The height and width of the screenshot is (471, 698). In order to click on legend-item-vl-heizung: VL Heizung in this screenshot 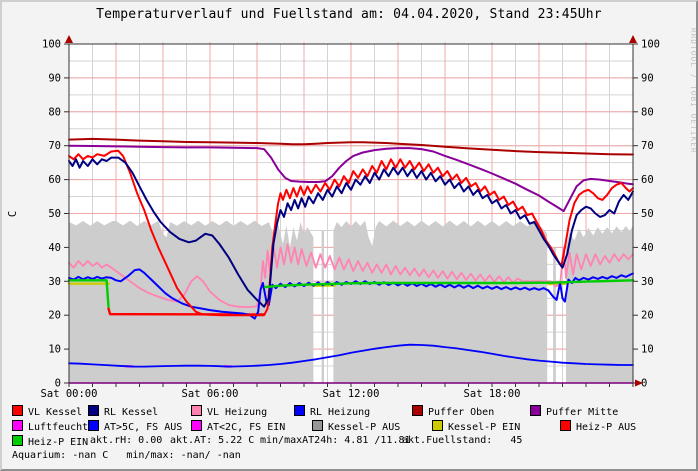, I will do `click(229, 411)`.